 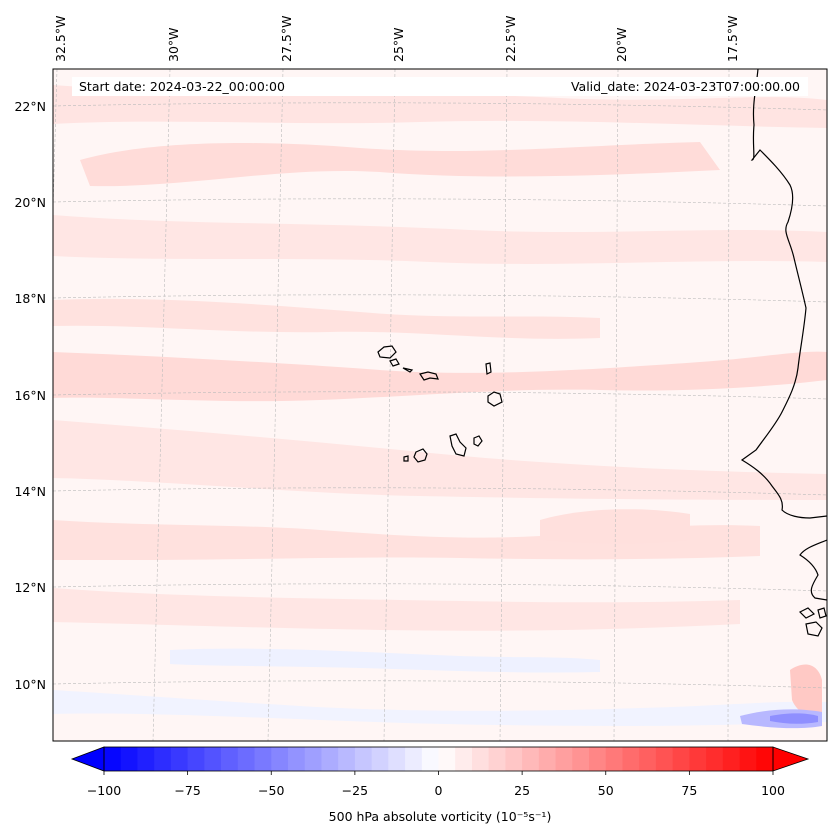 I want to click on latitude-tick-label: 20°N, so click(x=30, y=202).